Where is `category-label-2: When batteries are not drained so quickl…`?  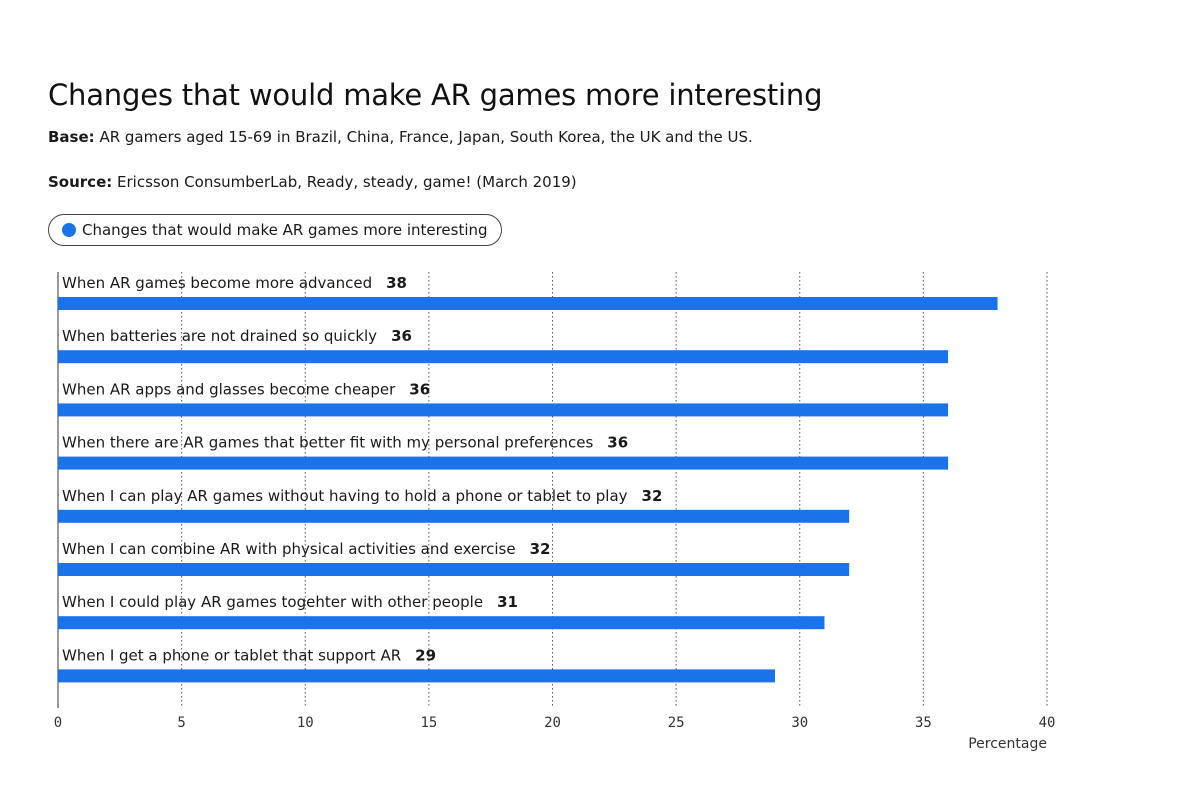
category-label-2: When batteries are not drained so quickl… is located at coordinates (237, 336).